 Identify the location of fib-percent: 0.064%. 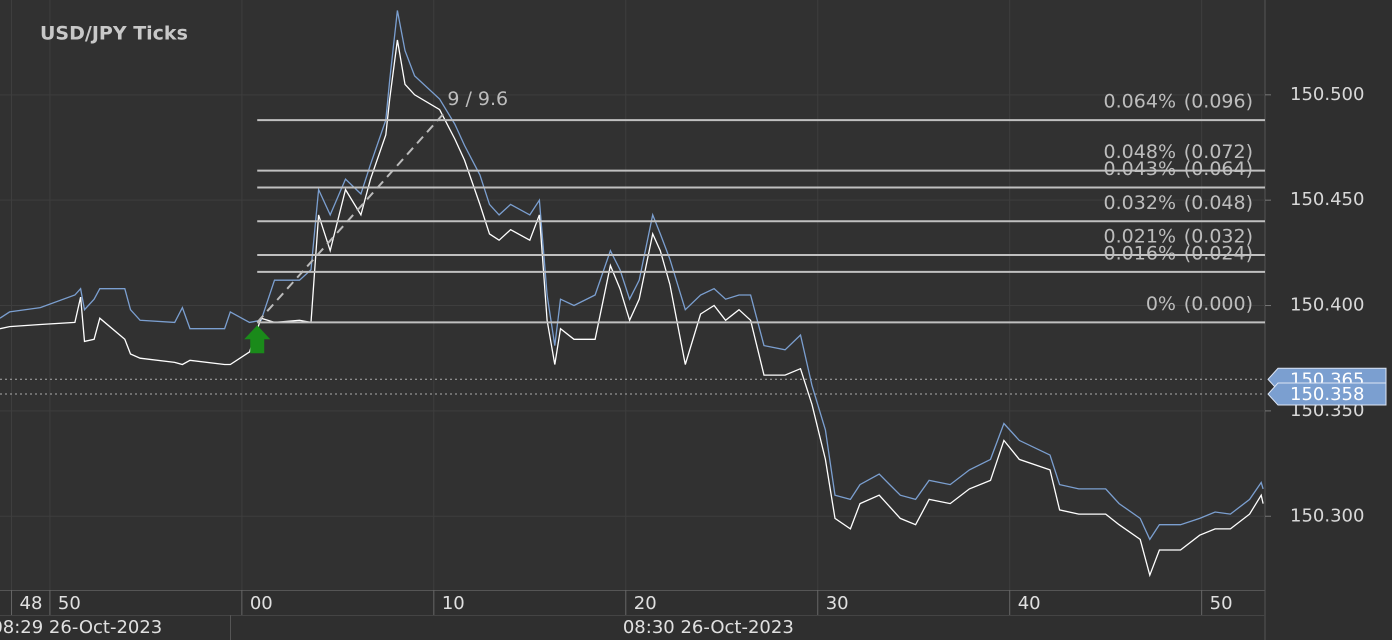
(1140, 102).